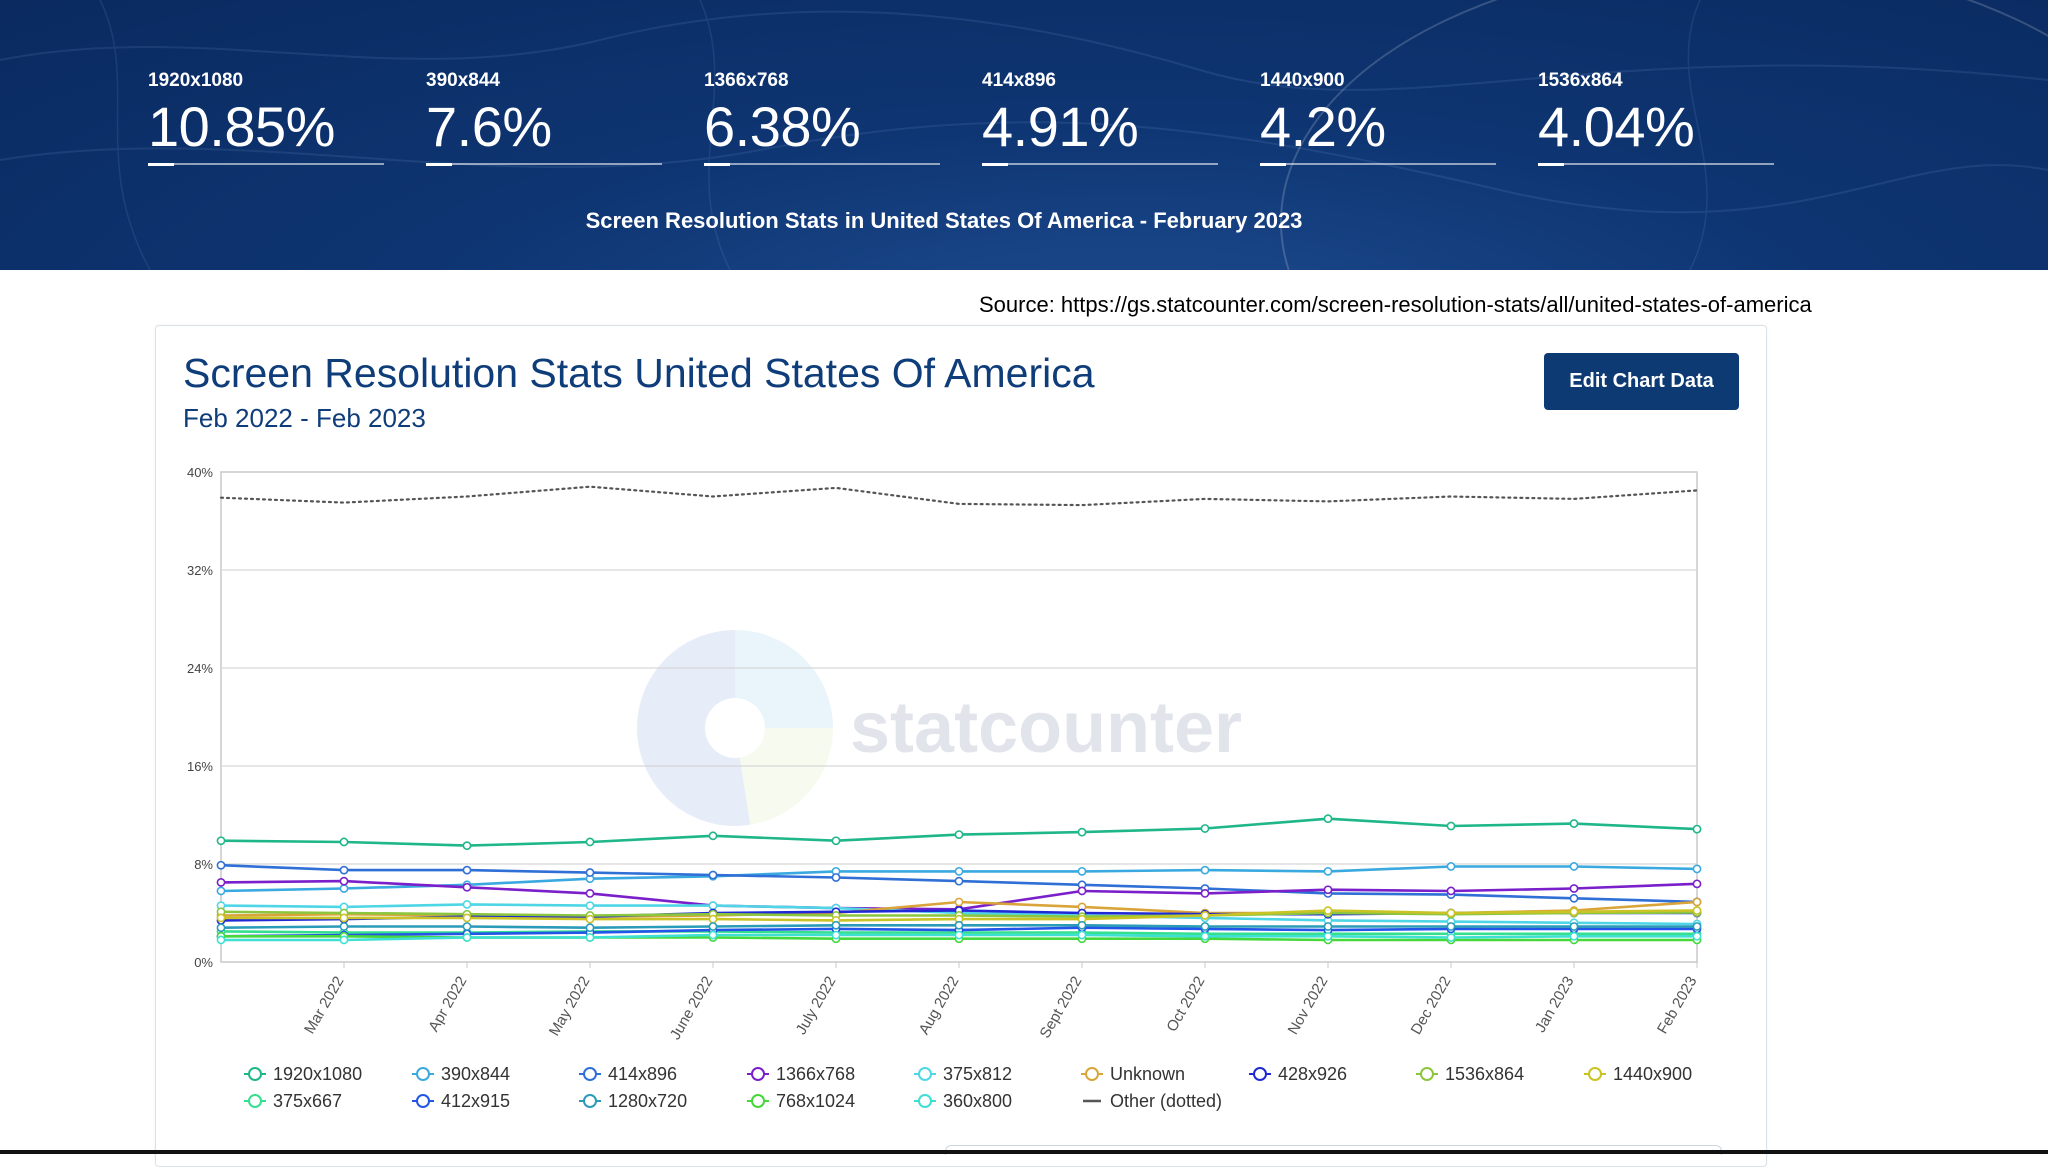 The height and width of the screenshot is (1167, 2048). Describe the element at coordinates (1060, 126) in the screenshot. I see `stat-value: 4.91%` at that location.